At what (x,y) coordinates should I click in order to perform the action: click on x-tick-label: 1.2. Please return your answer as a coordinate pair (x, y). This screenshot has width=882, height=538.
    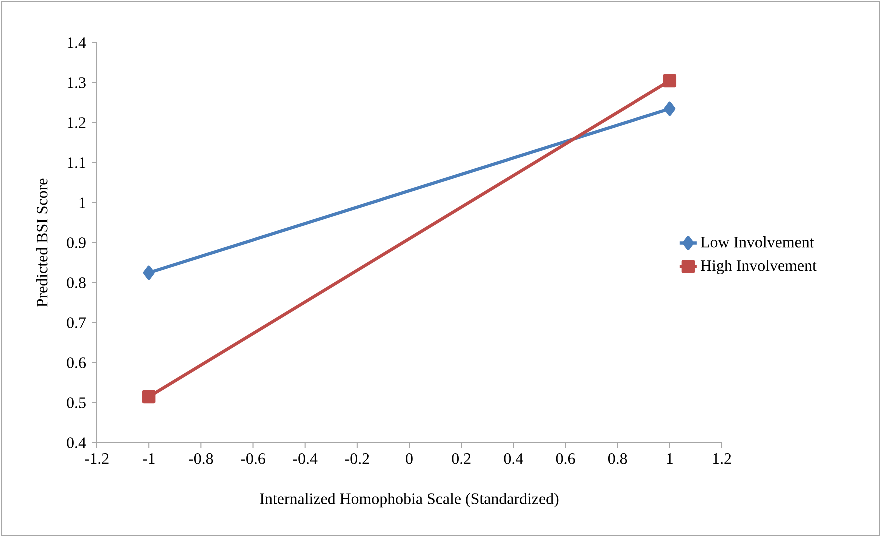
    Looking at the image, I should click on (722, 459).